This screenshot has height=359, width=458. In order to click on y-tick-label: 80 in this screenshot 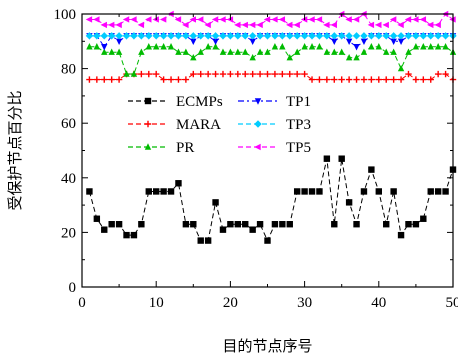, I will do `click(68, 70)`.